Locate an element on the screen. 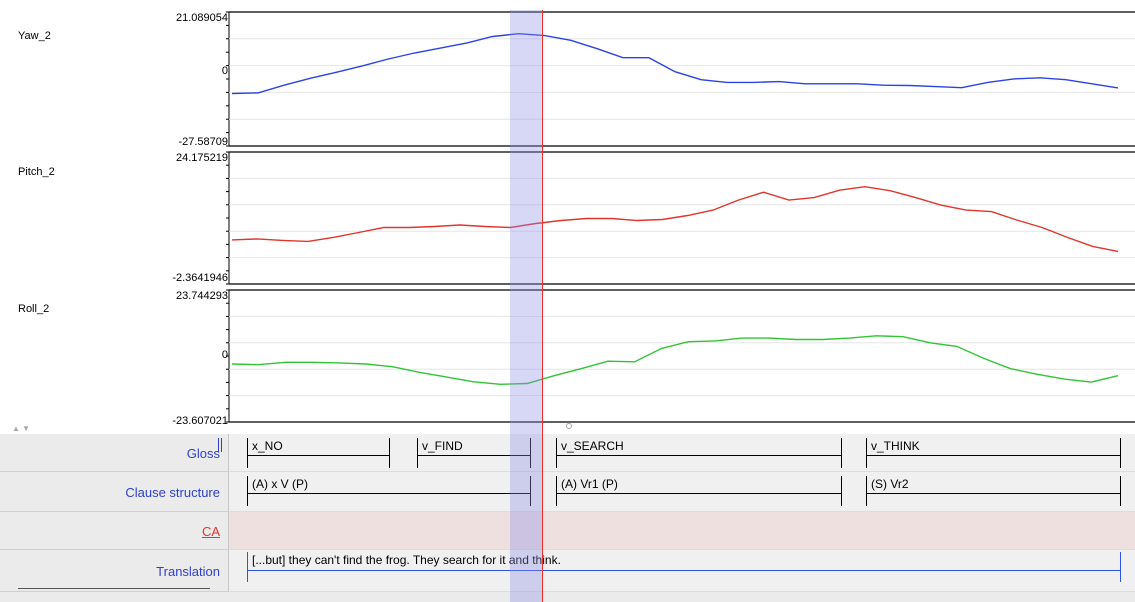  tier-resize-icon is located at coordinates (220, 445).